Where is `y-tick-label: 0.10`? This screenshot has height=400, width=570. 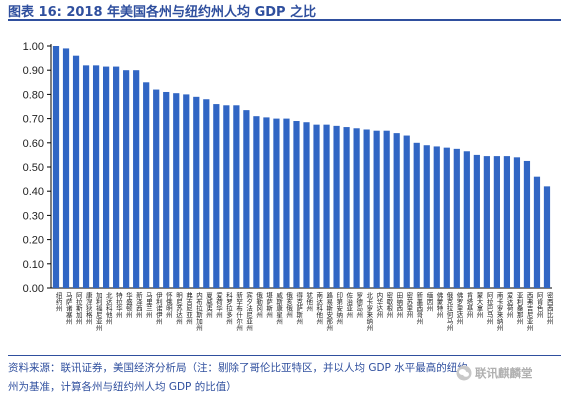
y-tick-label: 0.10 is located at coordinates (33, 265).